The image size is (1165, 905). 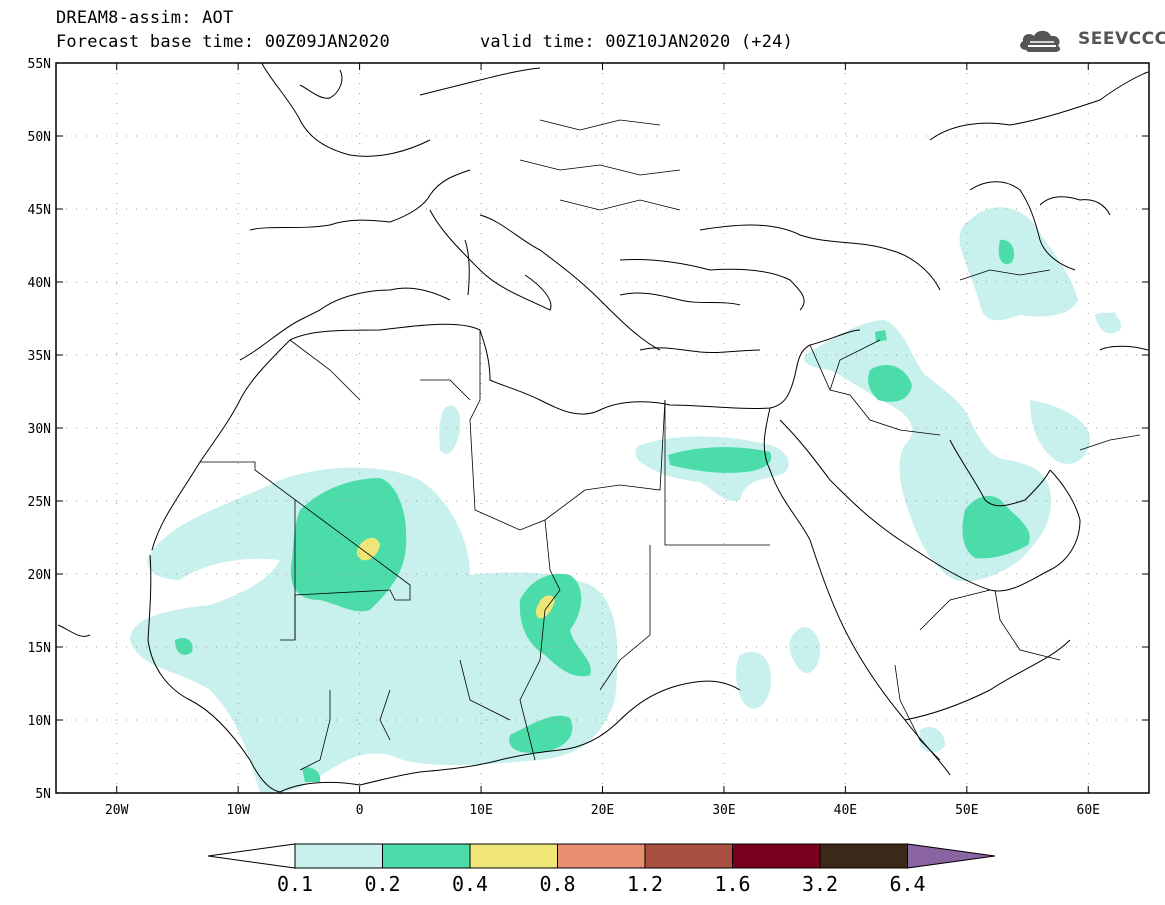 What do you see at coordinates (145, 18) in the screenshot?
I see `map-title: DREAM8-assim: AOT` at bounding box center [145, 18].